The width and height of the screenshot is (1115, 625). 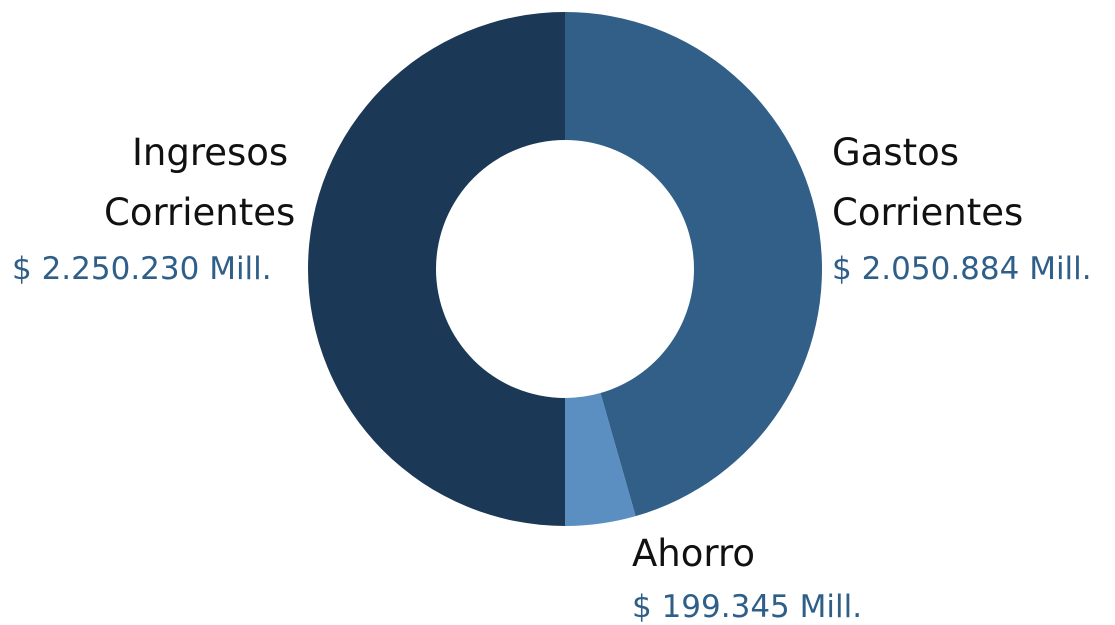 I want to click on ahorro-label: Ahorro, so click(x=693, y=553).